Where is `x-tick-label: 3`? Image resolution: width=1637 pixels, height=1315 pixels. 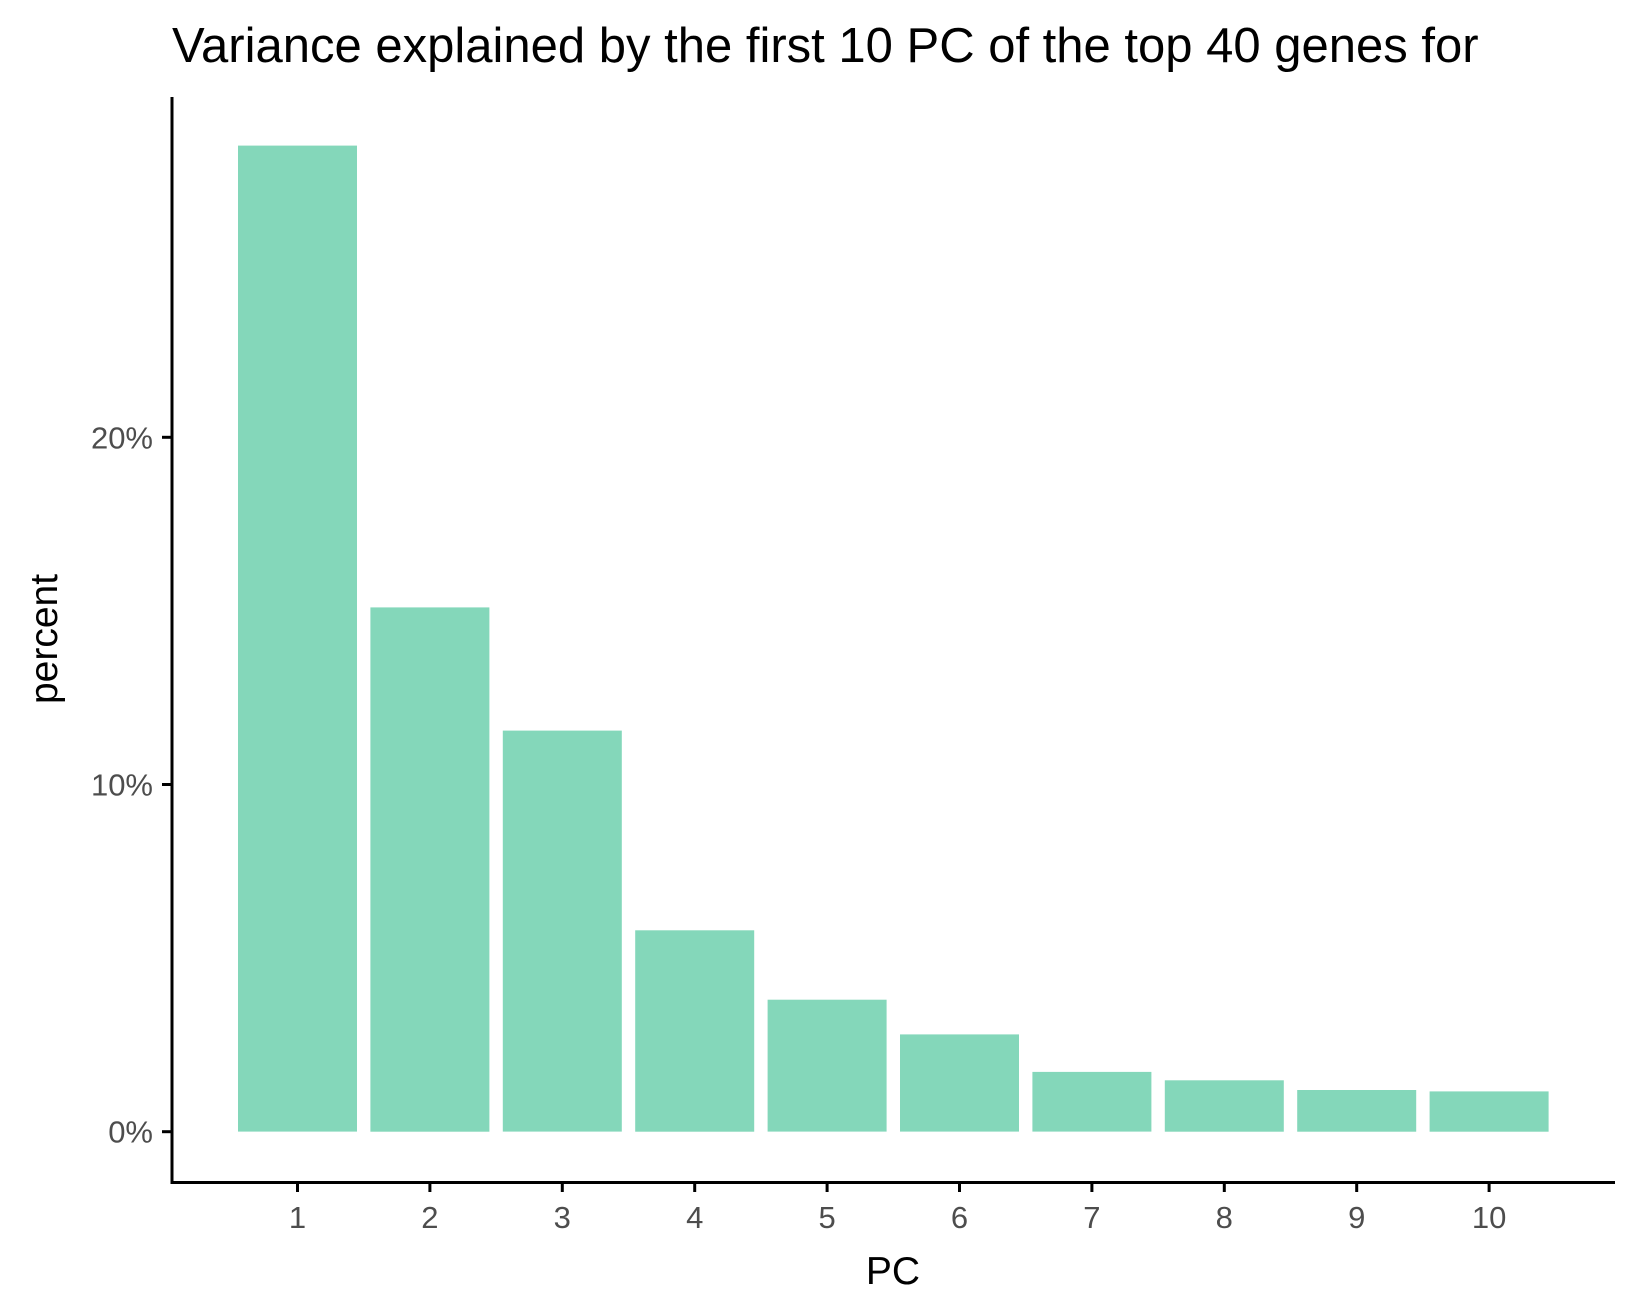 x-tick-label: 3 is located at coordinates (562, 1217).